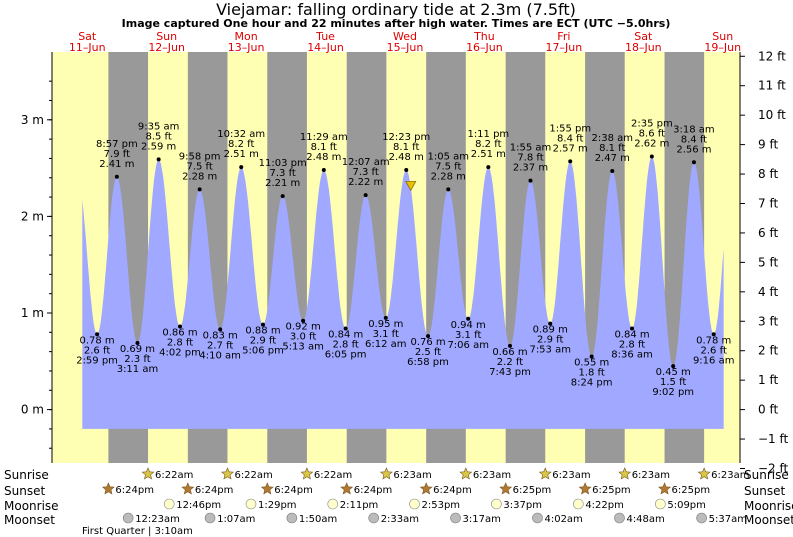  Describe the element at coordinates (772, 115) in the screenshot. I see `ft-tick-label: 10 ft` at that location.